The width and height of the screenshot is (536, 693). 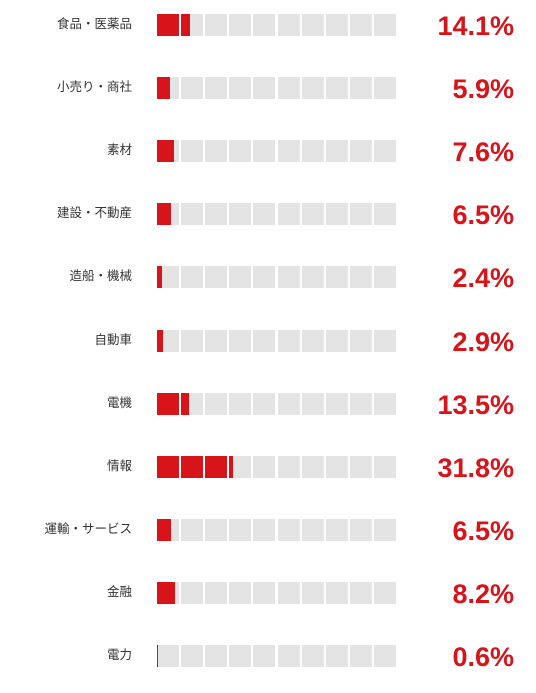 I want to click on chart-row: 小売り・商社 5.9%, so click(x=268, y=99).